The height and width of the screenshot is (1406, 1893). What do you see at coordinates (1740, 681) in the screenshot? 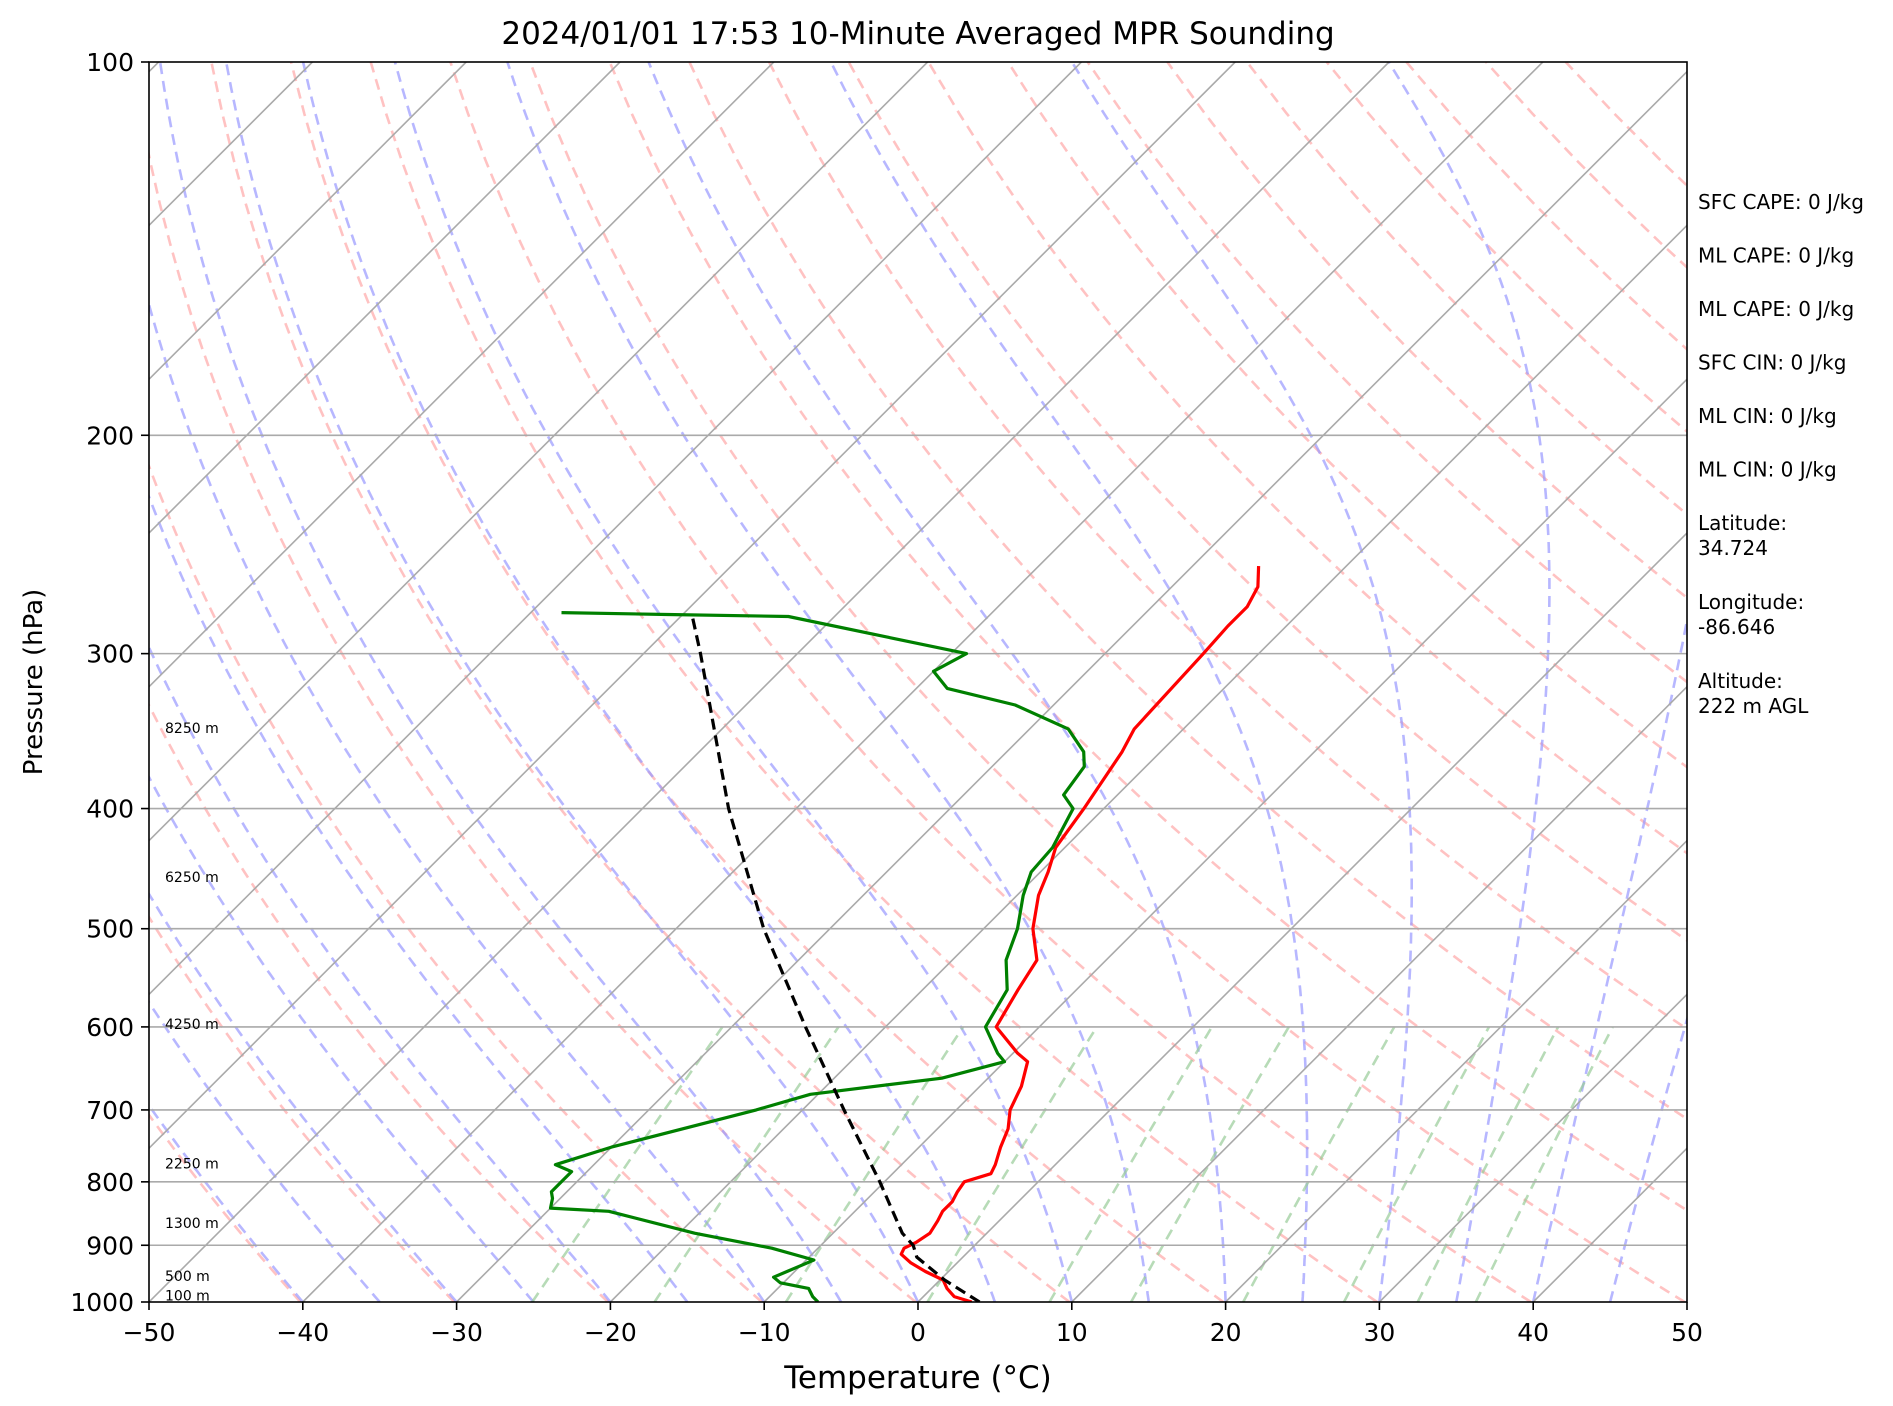
I see `annotation-label: Altitude:` at bounding box center [1740, 681].